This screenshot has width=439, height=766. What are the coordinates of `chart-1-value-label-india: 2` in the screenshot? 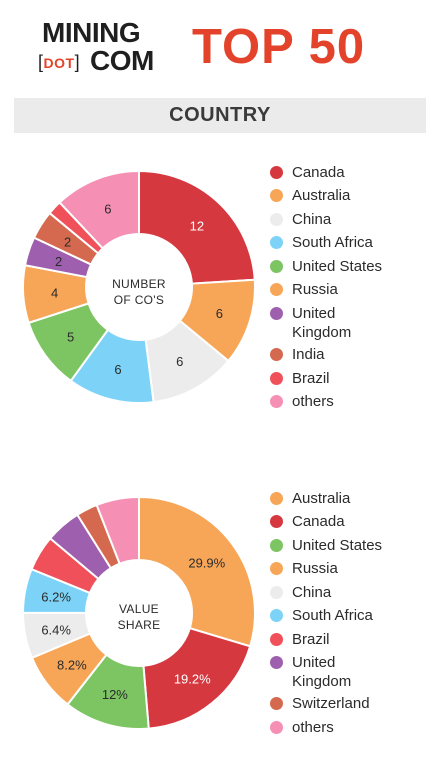 It's located at (67, 242).